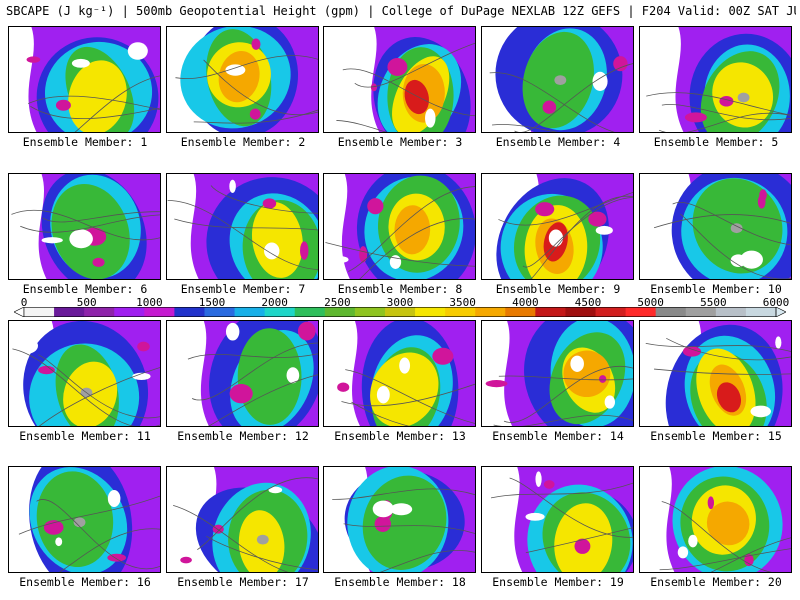 The width and height of the screenshot is (800, 600). Describe the element at coordinates (400, 436) in the screenshot. I see `ensemble-member-label: Ensemble Member: 13` at that location.